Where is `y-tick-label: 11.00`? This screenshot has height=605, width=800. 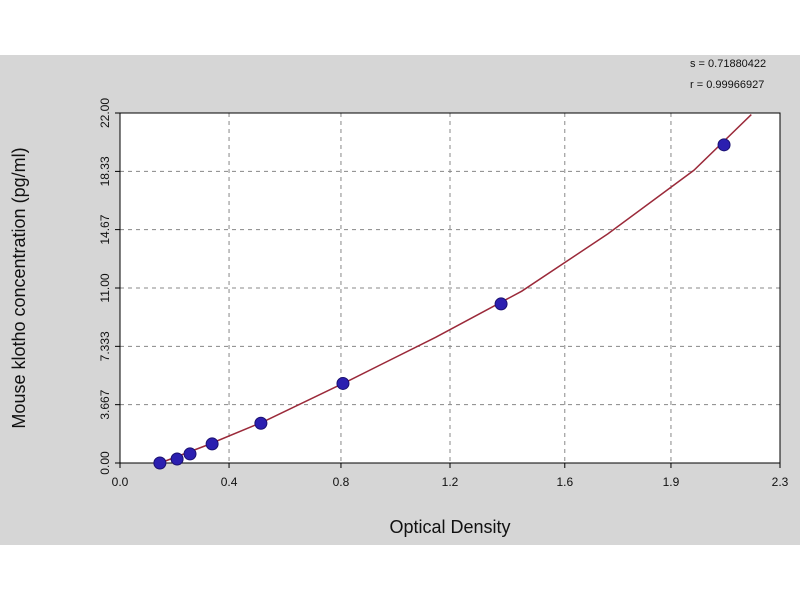 y-tick-label: 11.00 is located at coordinates (105, 287).